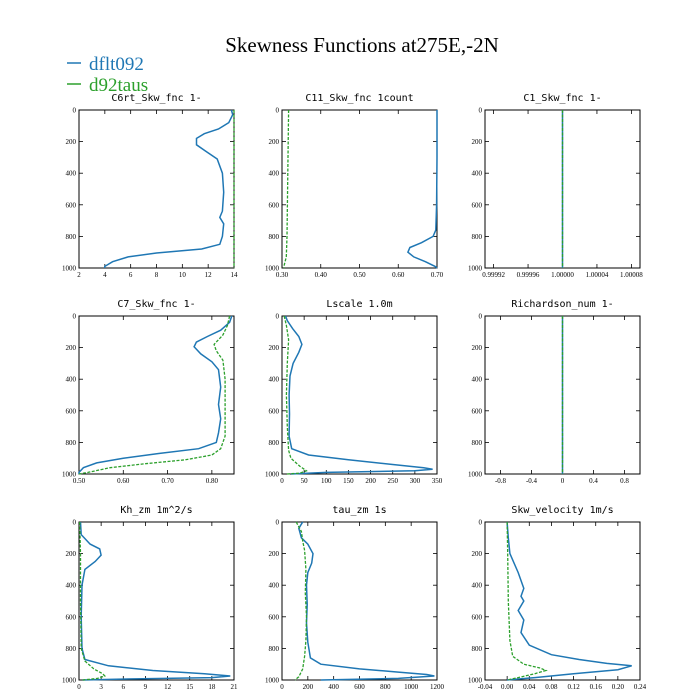  What do you see at coordinates (493, 275) in the screenshot?
I see `x-tick-label: 0.99992` at bounding box center [493, 275].